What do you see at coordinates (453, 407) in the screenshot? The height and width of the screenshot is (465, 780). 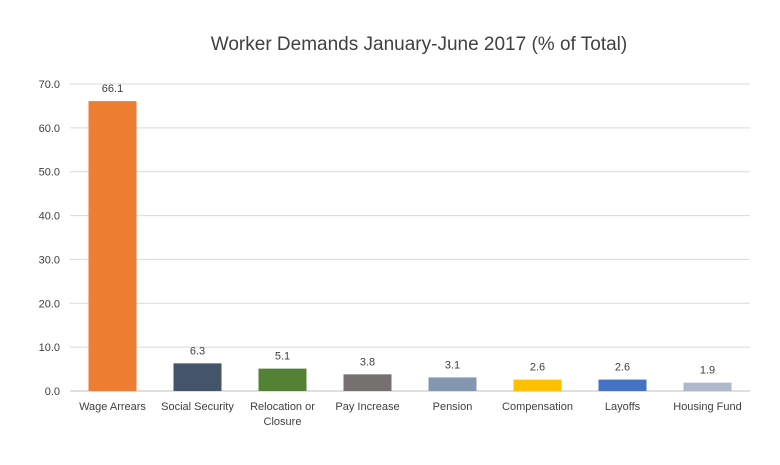 I see `x-tick-label: Pension` at bounding box center [453, 407].